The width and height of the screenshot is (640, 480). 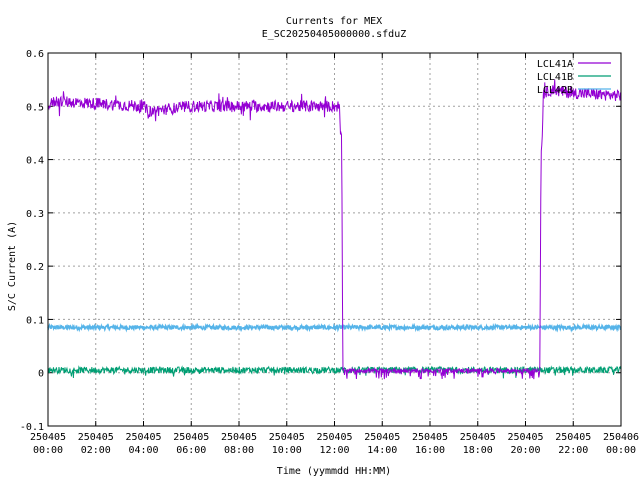 I want to click on legend-label: LCL41A, so click(x=555, y=64).